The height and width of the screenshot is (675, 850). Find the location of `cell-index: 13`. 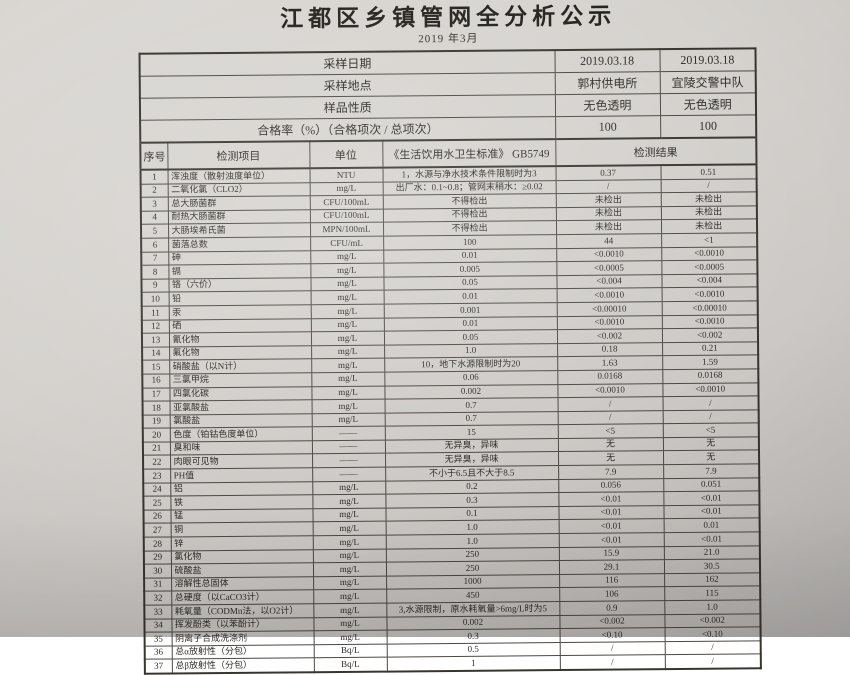

cell-index: 13 is located at coordinates (155, 340).